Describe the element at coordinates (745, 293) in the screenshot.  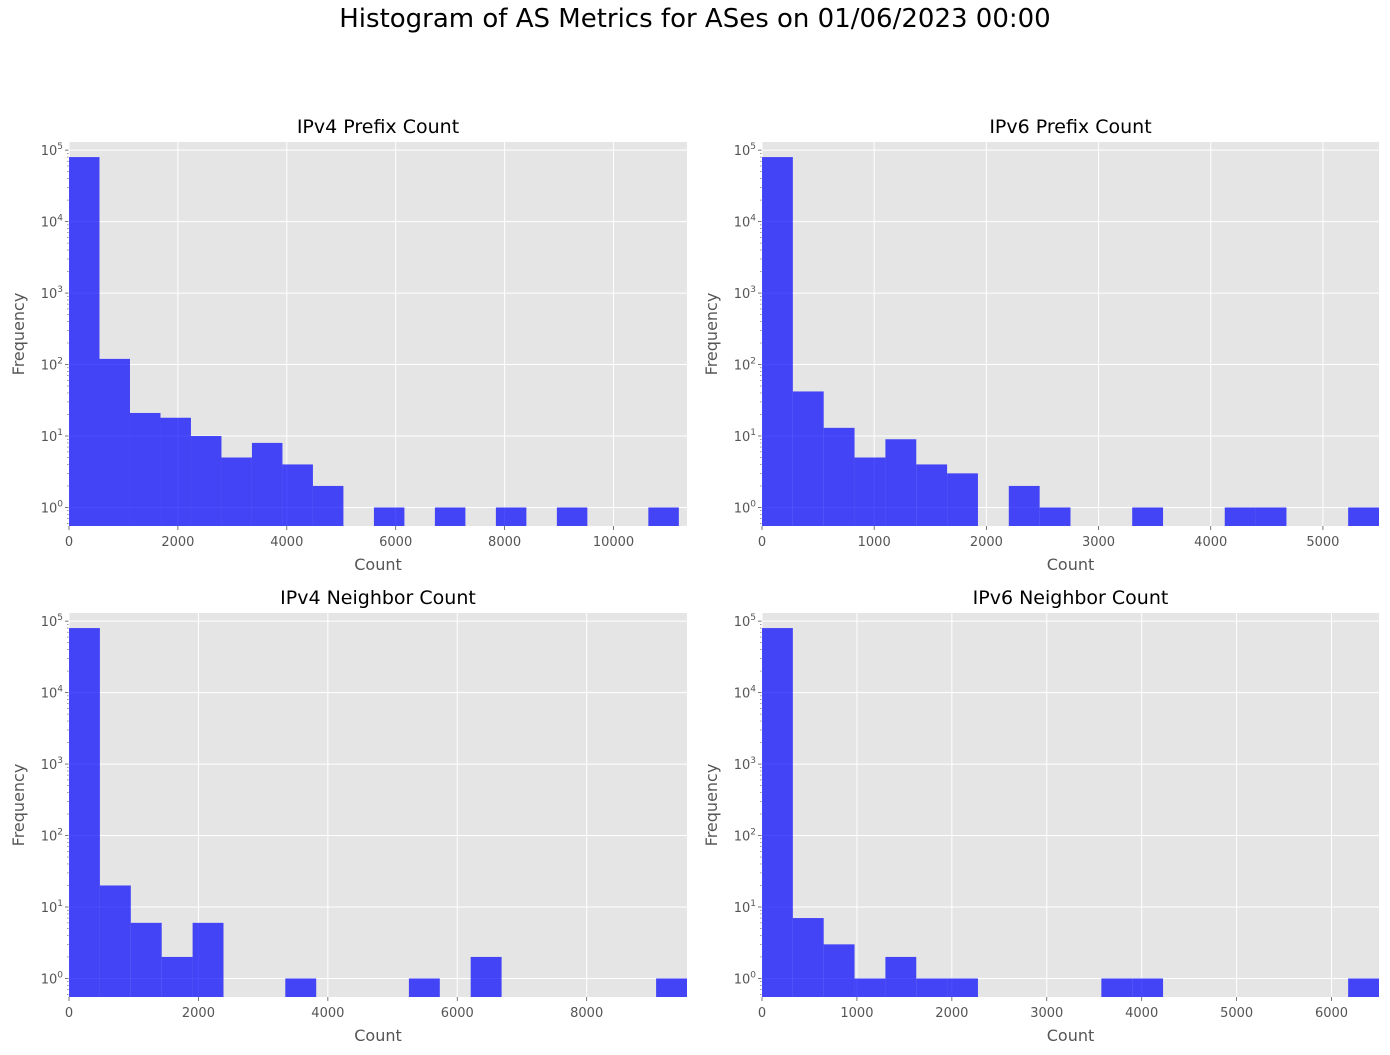
I see `ipv6-prefix-ytick-label: 10³` at that location.